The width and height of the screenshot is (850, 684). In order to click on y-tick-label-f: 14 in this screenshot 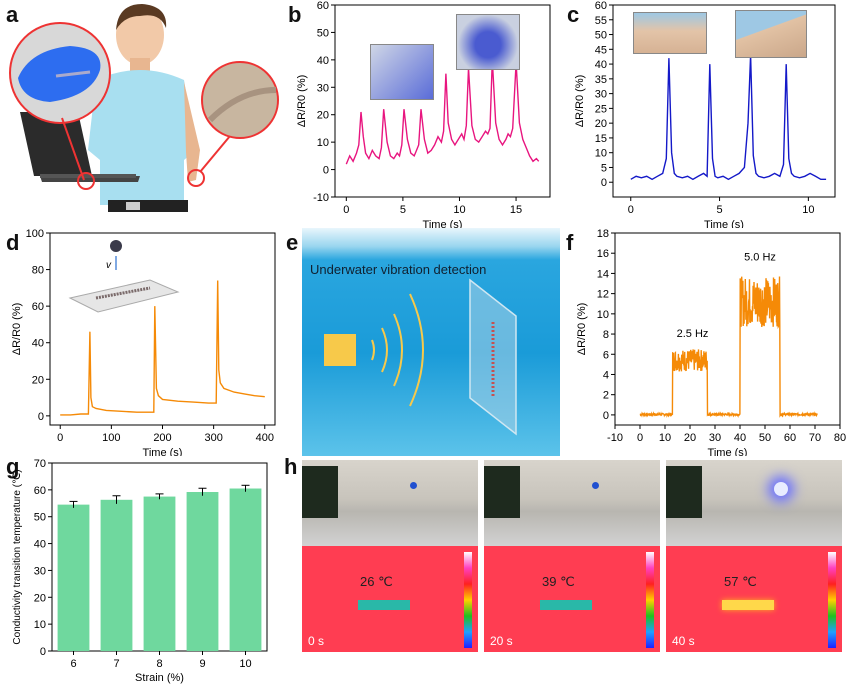, I will do `click(603, 274)`.